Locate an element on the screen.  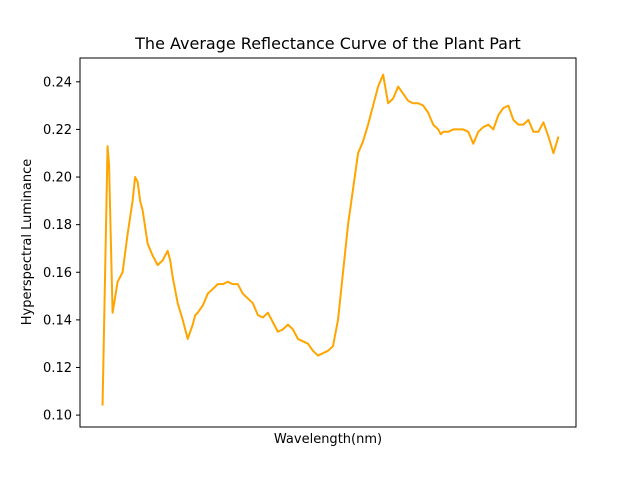
y-tick-label: 0.20 is located at coordinates (57, 178).